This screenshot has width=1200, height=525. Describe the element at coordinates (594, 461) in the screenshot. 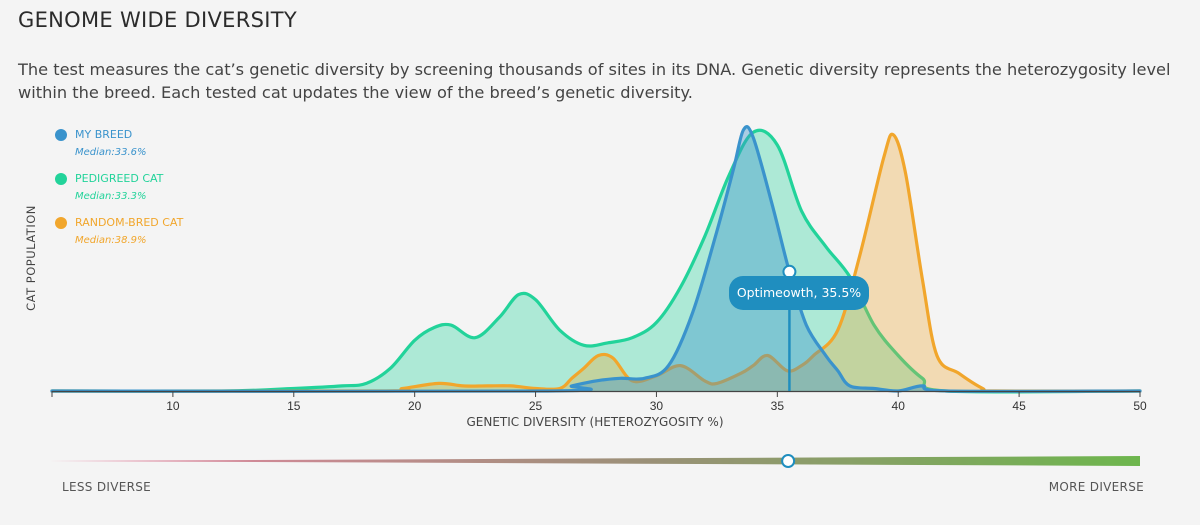

I see `diversity-scale-bar` at that location.